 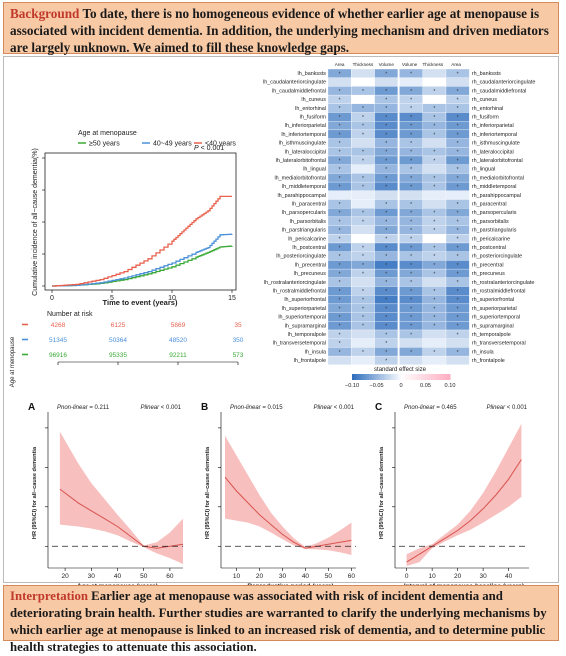 What do you see at coordinates (400, 370) in the screenshot?
I see `scale-title: standard effect size` at bounding box center [400, 370].